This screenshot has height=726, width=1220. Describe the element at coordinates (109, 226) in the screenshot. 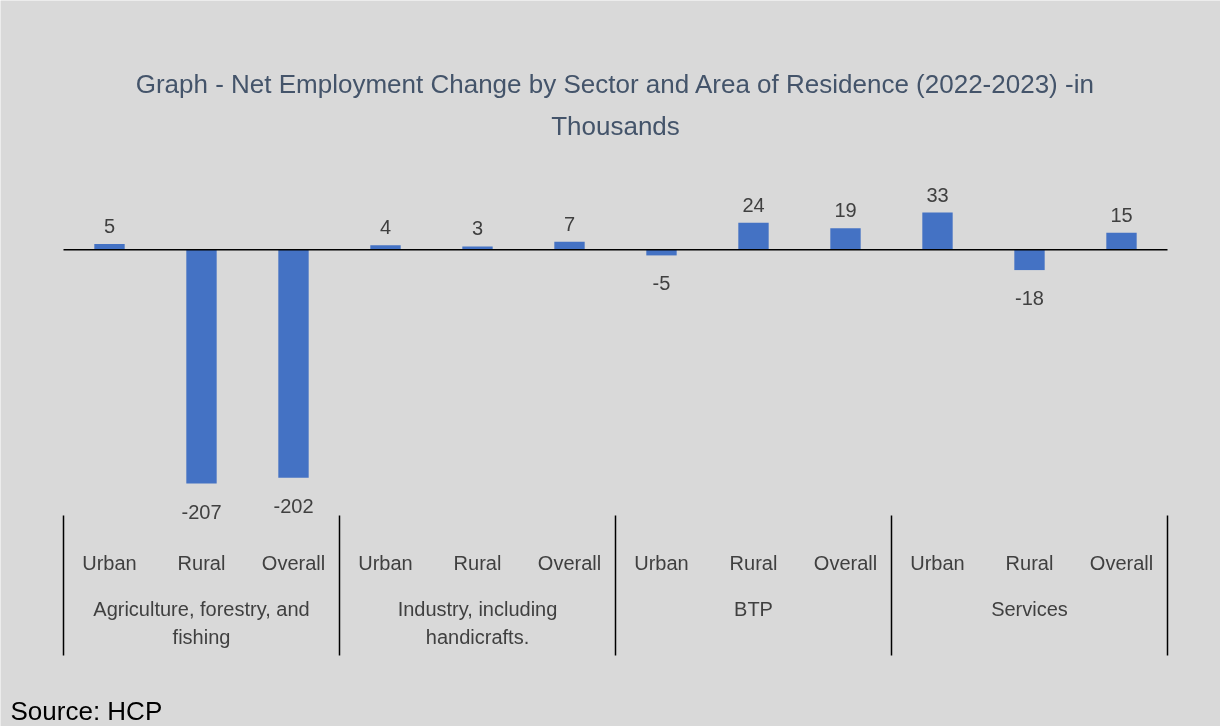

I see `data-label: 5` at that location.